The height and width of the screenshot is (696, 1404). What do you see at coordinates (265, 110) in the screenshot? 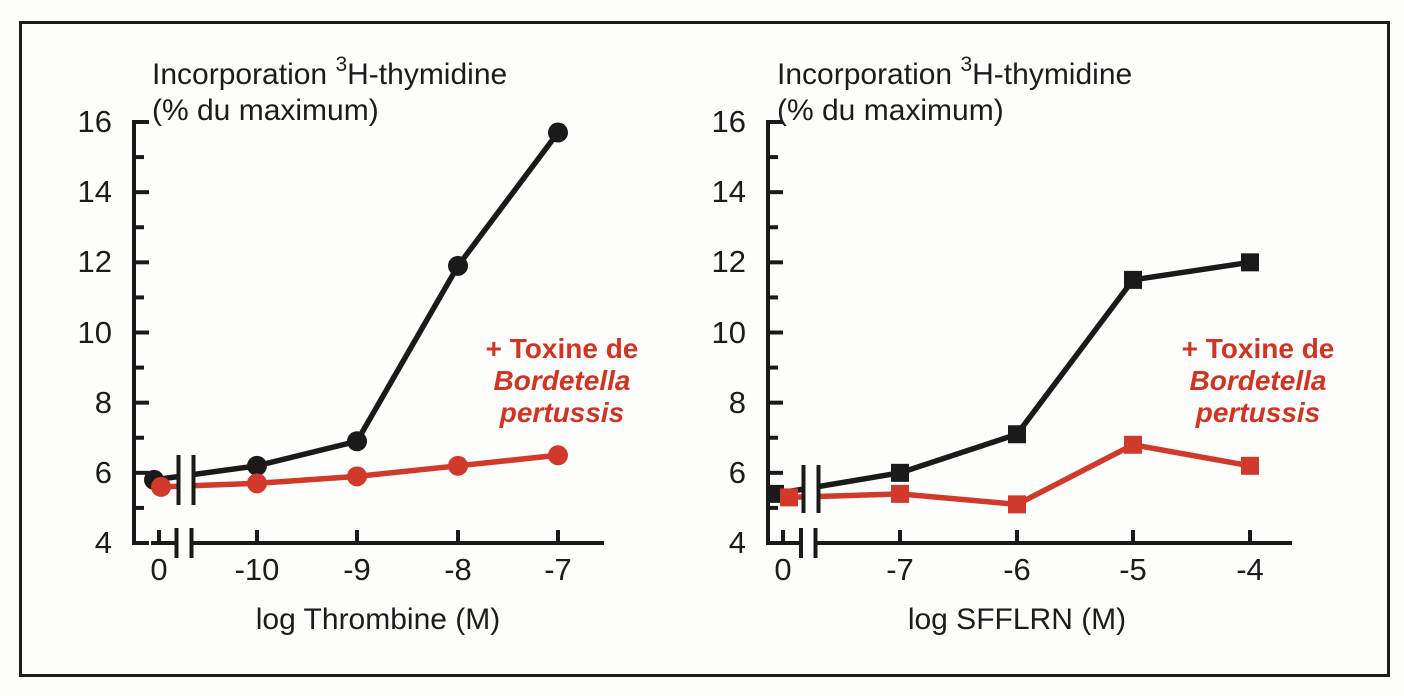
I see `left-title-line2: (% du maximum)` at bounding box center [265, 110].